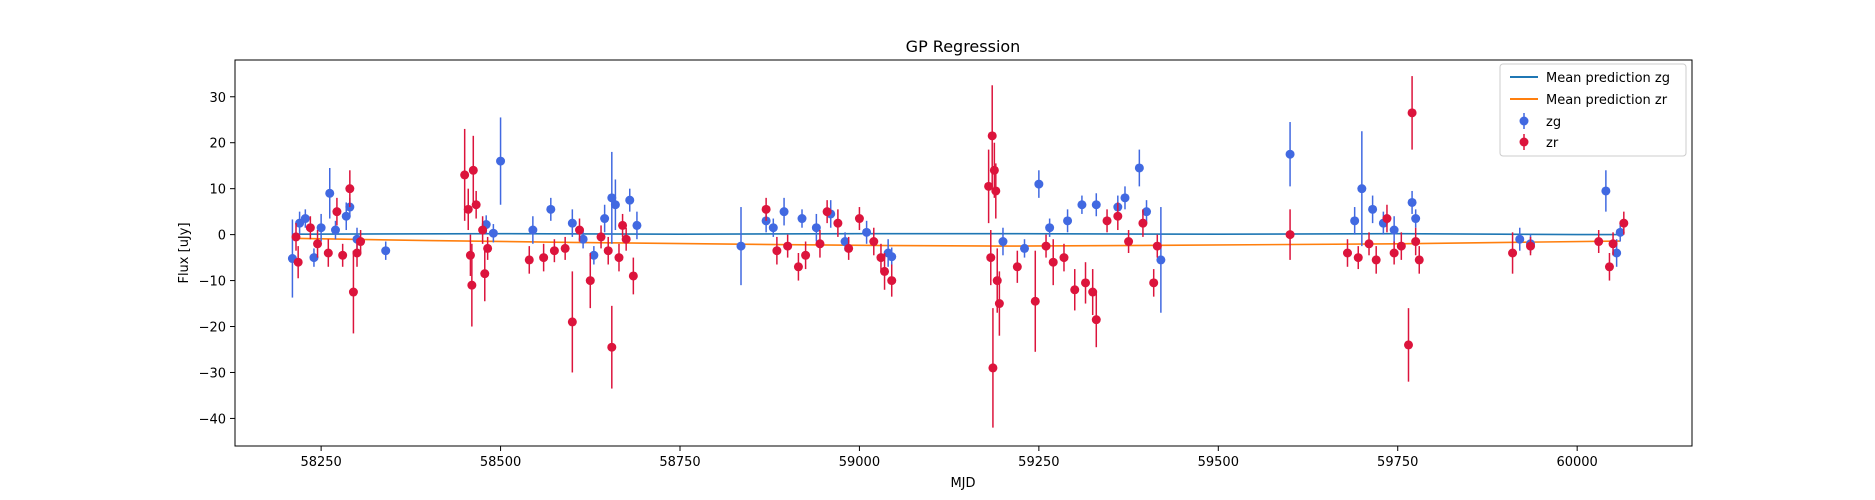  What do you see at coordinates (1552, 143) in the screenshot?
I see `legend-label-zr: zr` at bounding box center [1552, 143].